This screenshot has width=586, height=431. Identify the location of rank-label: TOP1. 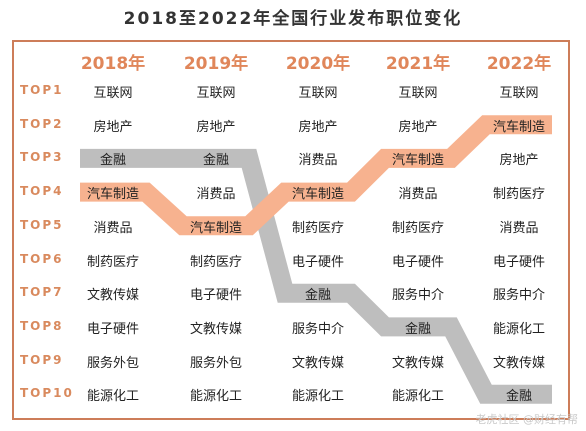
(42, 90).